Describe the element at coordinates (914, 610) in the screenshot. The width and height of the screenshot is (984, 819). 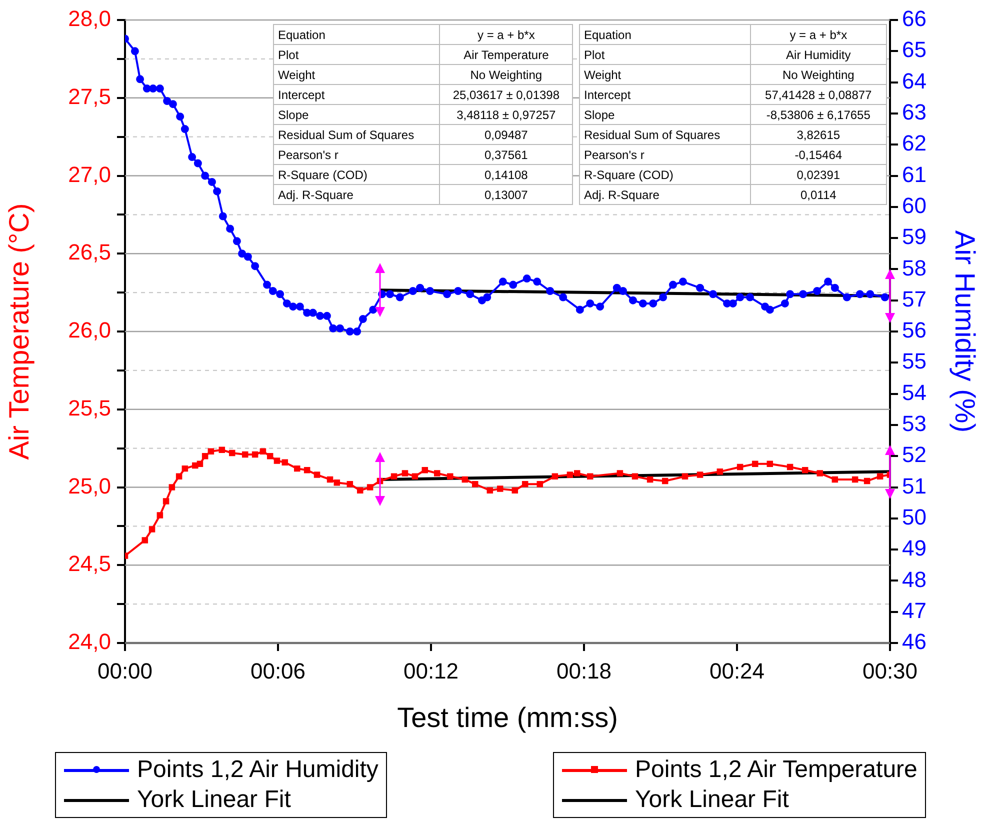
I see `y2-tick-label: 47` at that location.